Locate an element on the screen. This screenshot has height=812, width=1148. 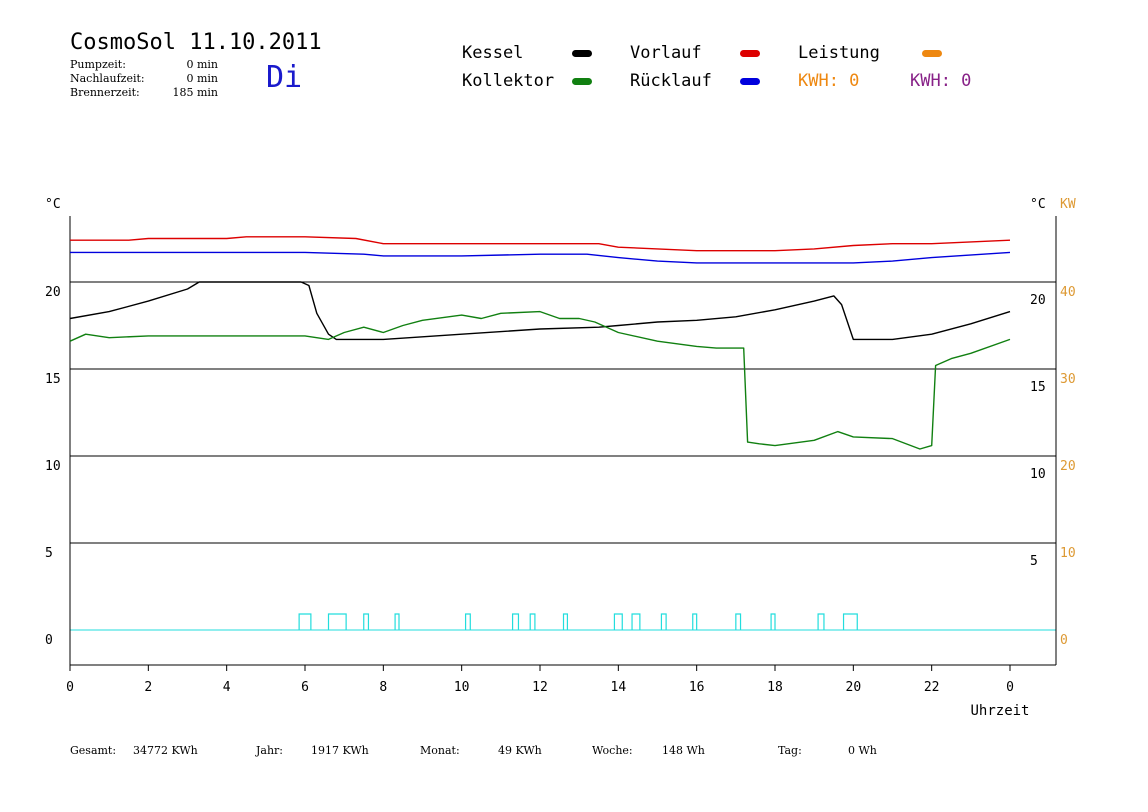
info-nachlaufzeit-label: Nachlaufzeit: is located at coordinates (107, 78).